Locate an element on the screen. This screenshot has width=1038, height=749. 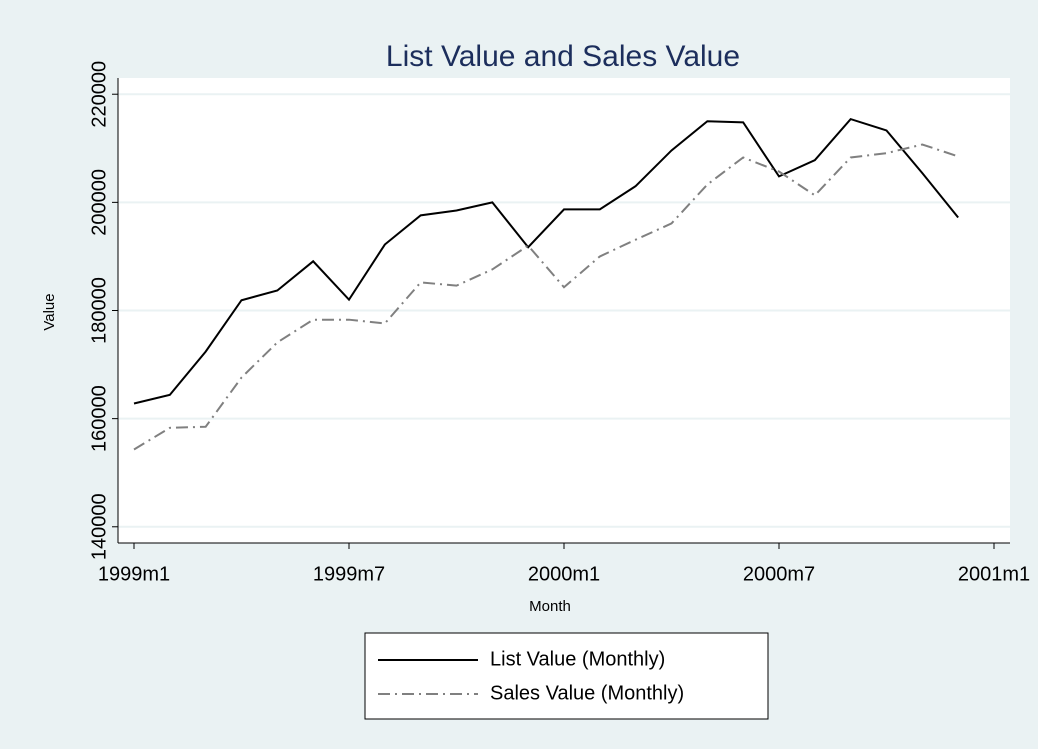
legend is located at coordinates (566, 676).